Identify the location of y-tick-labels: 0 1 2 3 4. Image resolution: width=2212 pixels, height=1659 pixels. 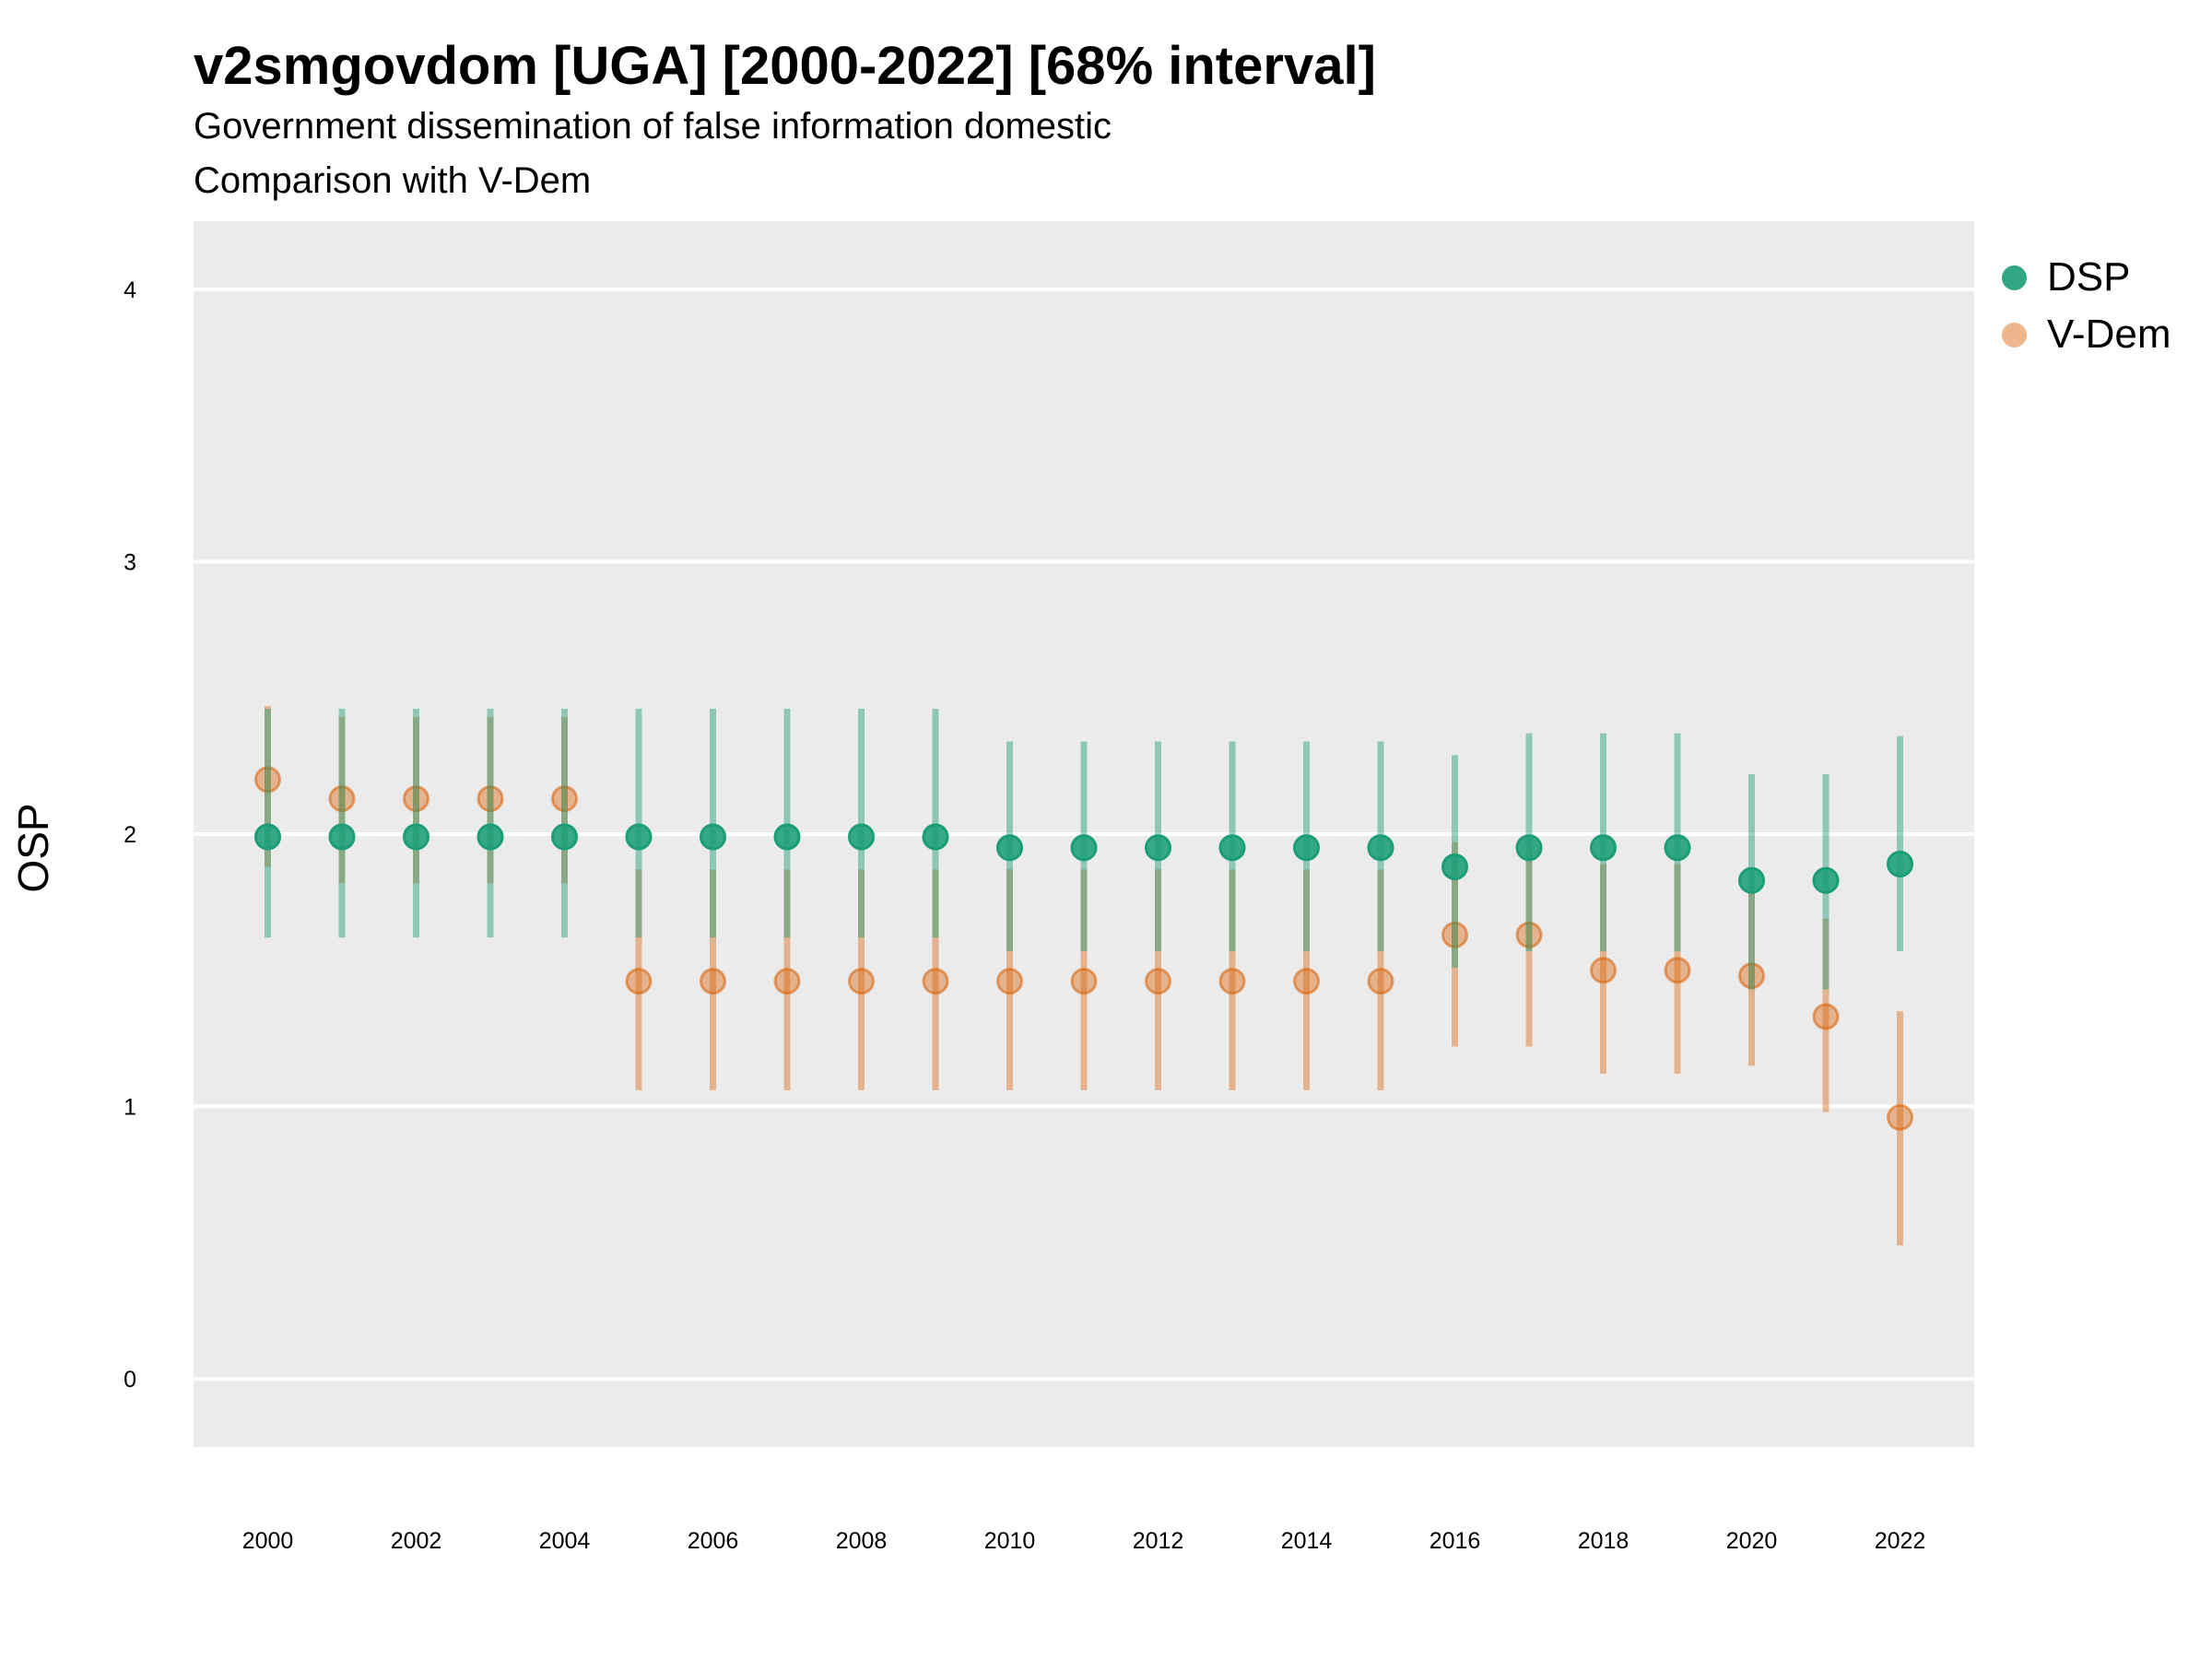
(130, 835).